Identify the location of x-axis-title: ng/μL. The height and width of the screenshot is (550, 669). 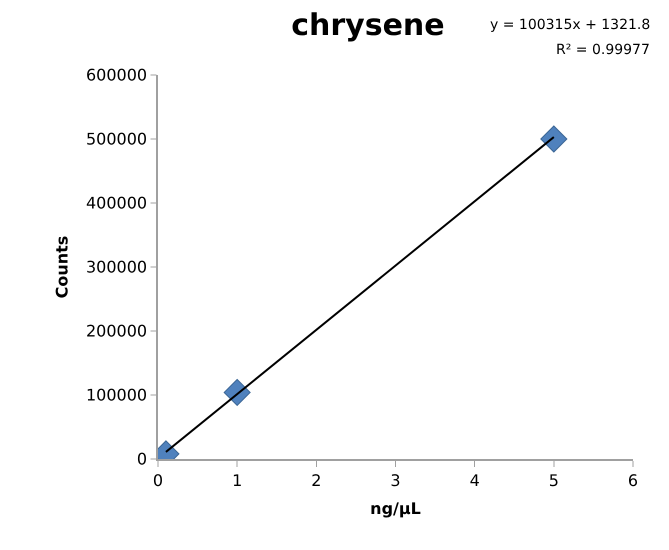
(395, 508).